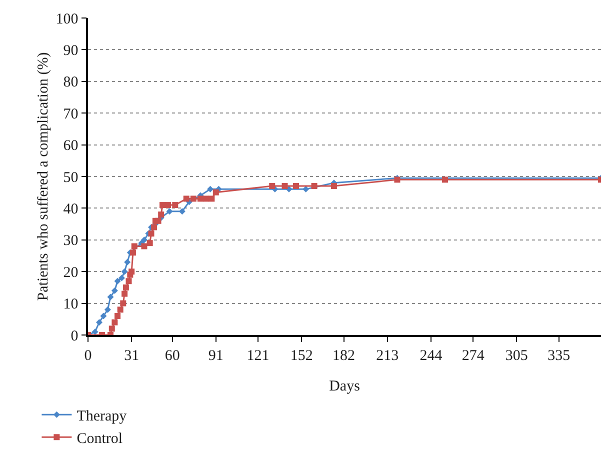 The width and height of the screenshot is (603, 470). Describe the element at coordinates (301, 356) in the screenshot. I see `x-tick-label: 152` at that location.